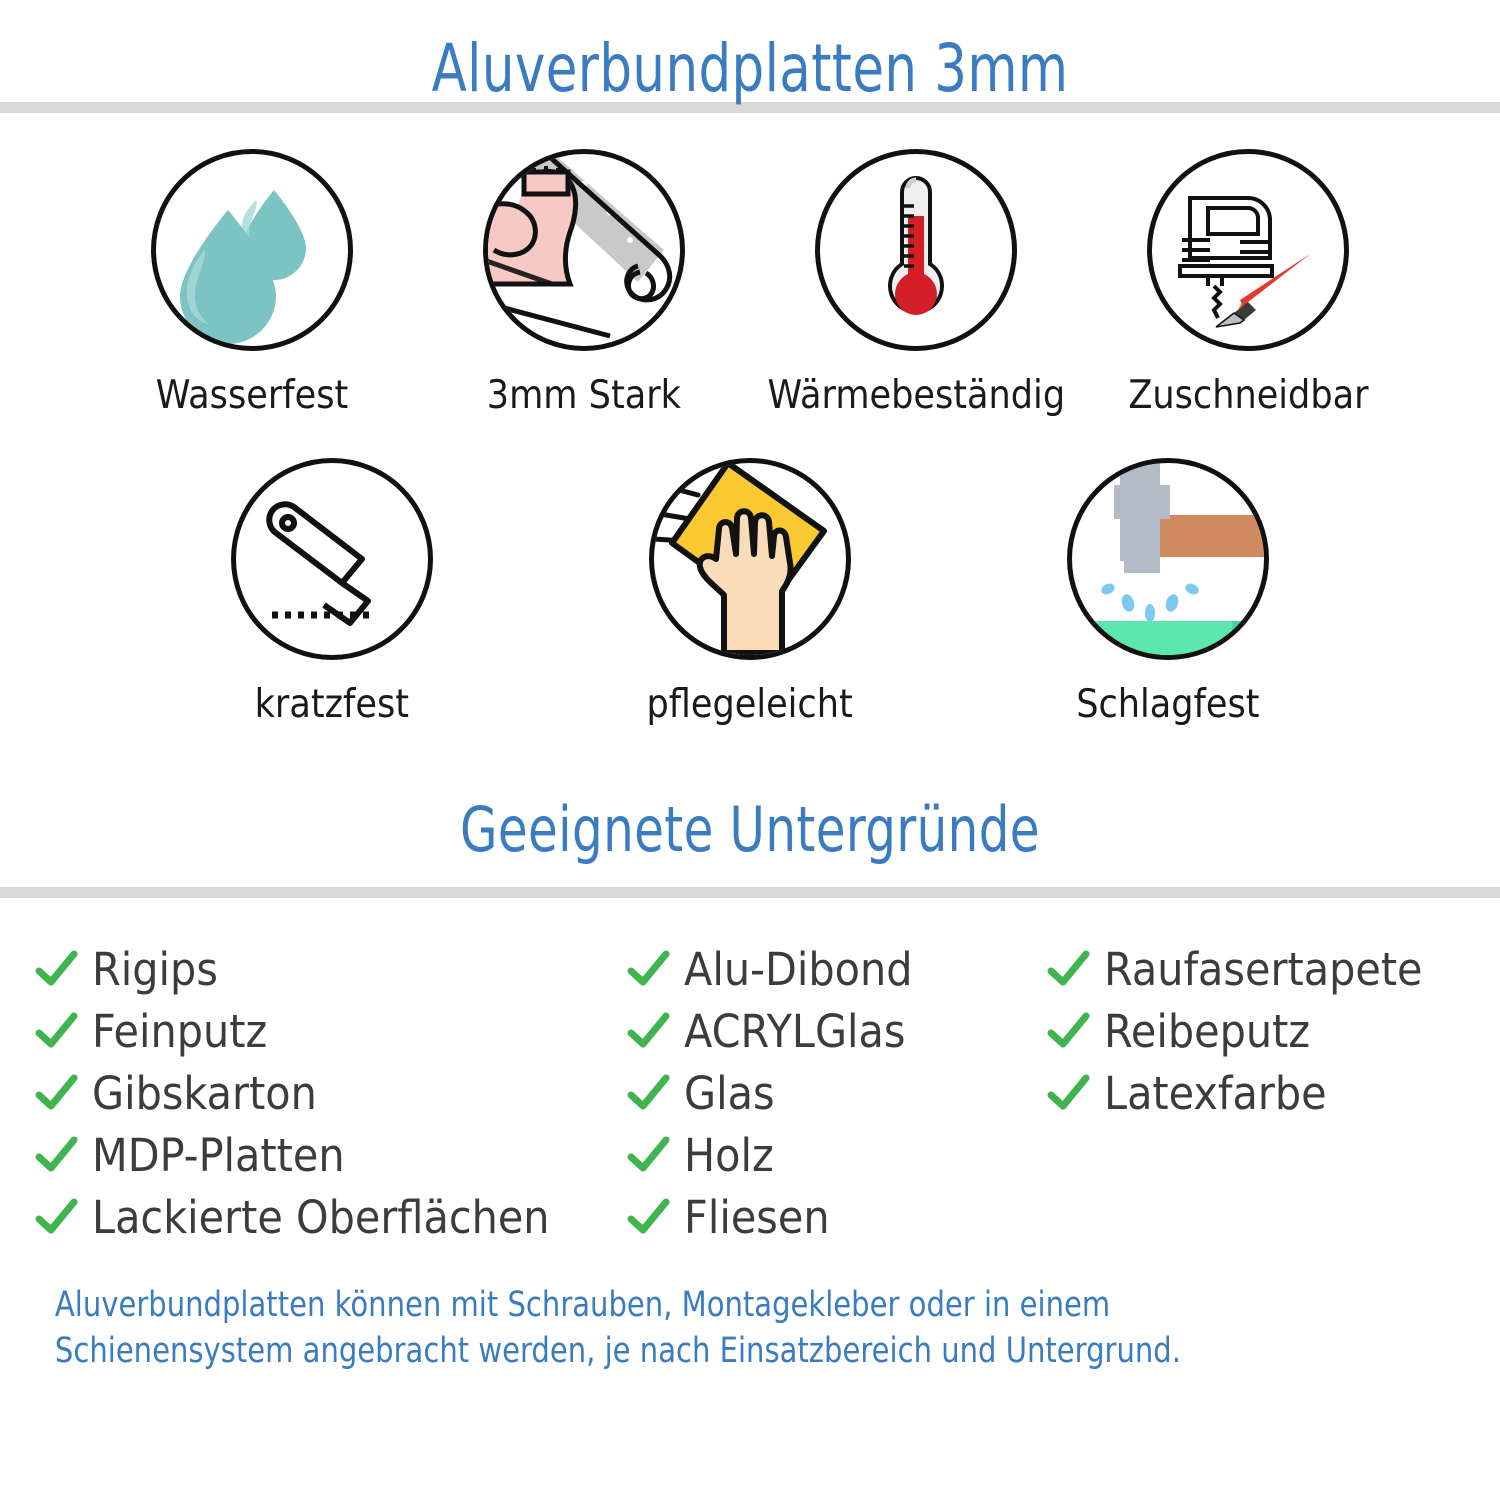 The width and height of the screenshot is (1500, 1500). Describe the element at coordinates (1207, 1031) in the screenshot. I see `list-item-label: Reibeputz` at that location.